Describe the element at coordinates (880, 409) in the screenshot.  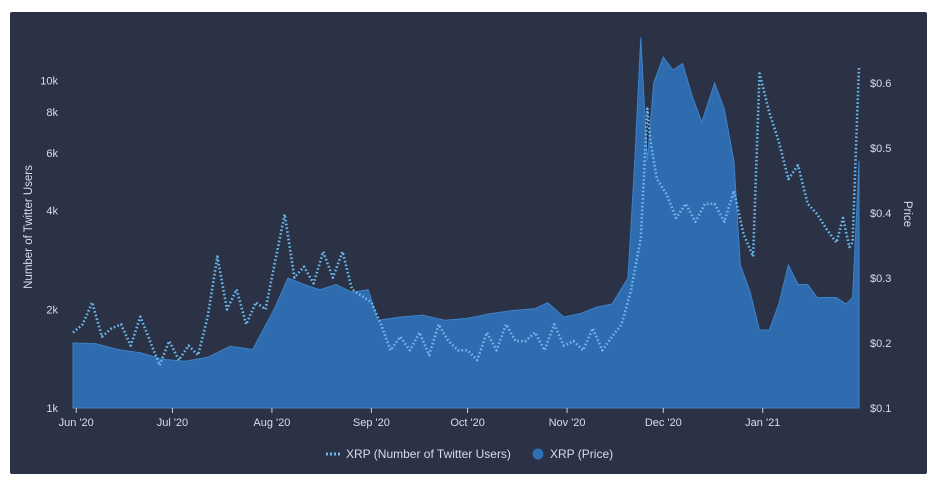
I see `right-tick-label: $0.1` at that location.